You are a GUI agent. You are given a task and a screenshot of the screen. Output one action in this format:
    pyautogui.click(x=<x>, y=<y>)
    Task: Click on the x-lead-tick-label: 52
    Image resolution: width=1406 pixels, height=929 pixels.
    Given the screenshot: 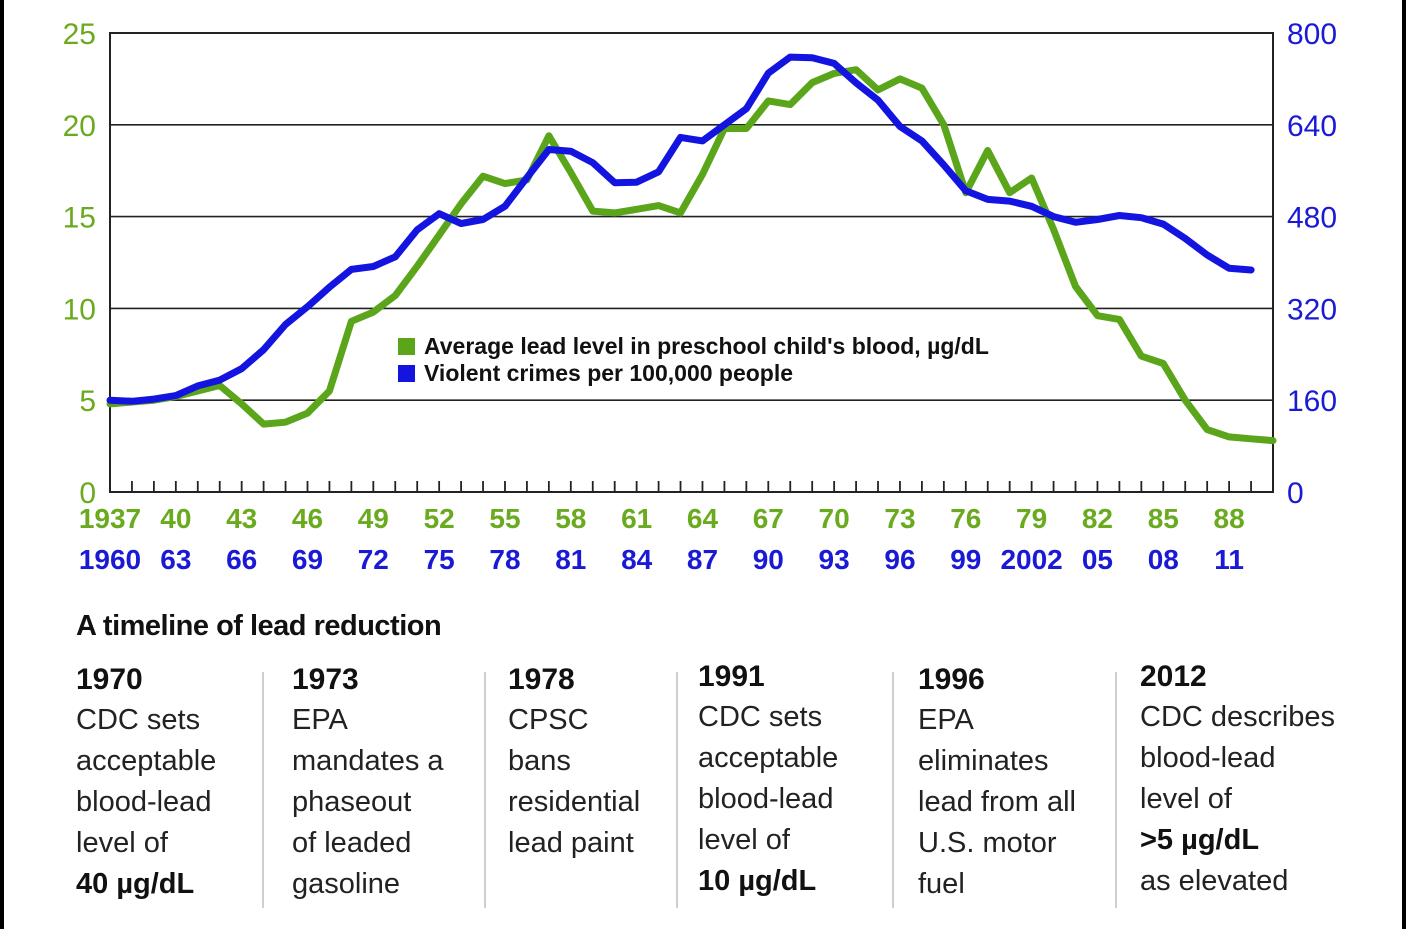 What is the action you would take?
    pyautogui.click(x=439, y=518)
    